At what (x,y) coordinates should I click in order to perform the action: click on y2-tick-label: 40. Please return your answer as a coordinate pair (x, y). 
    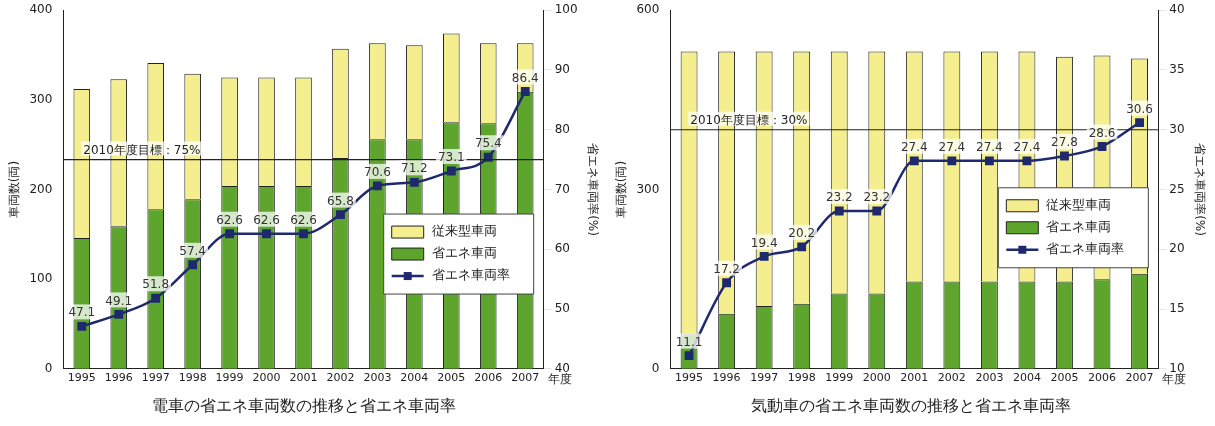
    Looking at the image, I should click on (1177, 9).